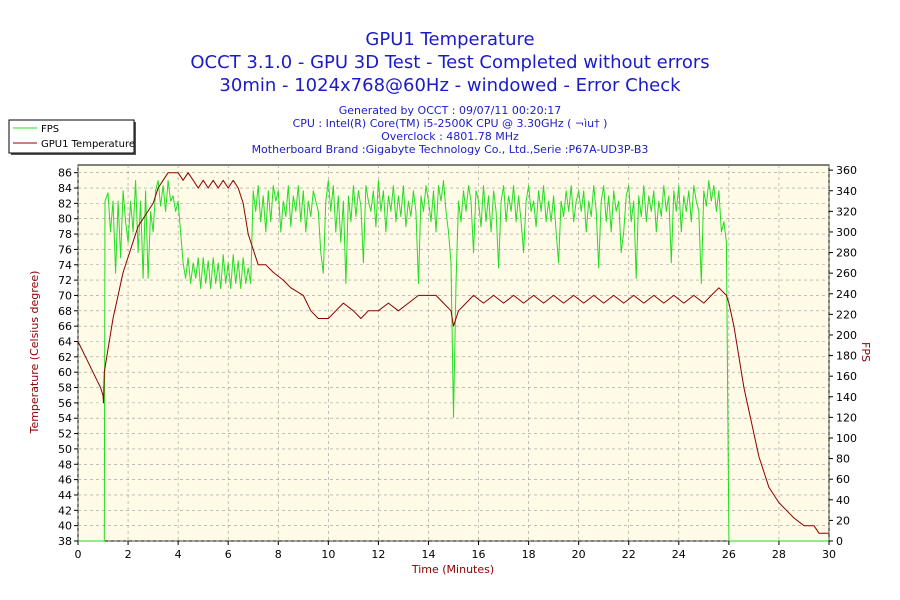 The image size is (900, 600). I want to click on y-left-tick-label: 80, so click(65, 219).